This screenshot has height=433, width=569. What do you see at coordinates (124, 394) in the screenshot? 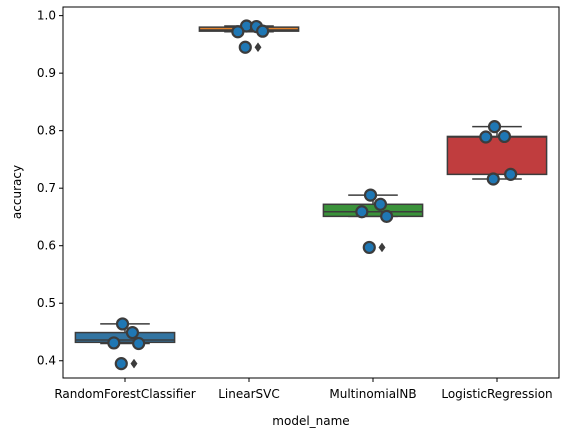
I see `x-tick-label: RandomForestClassifier` at bounding box center [124, 394].